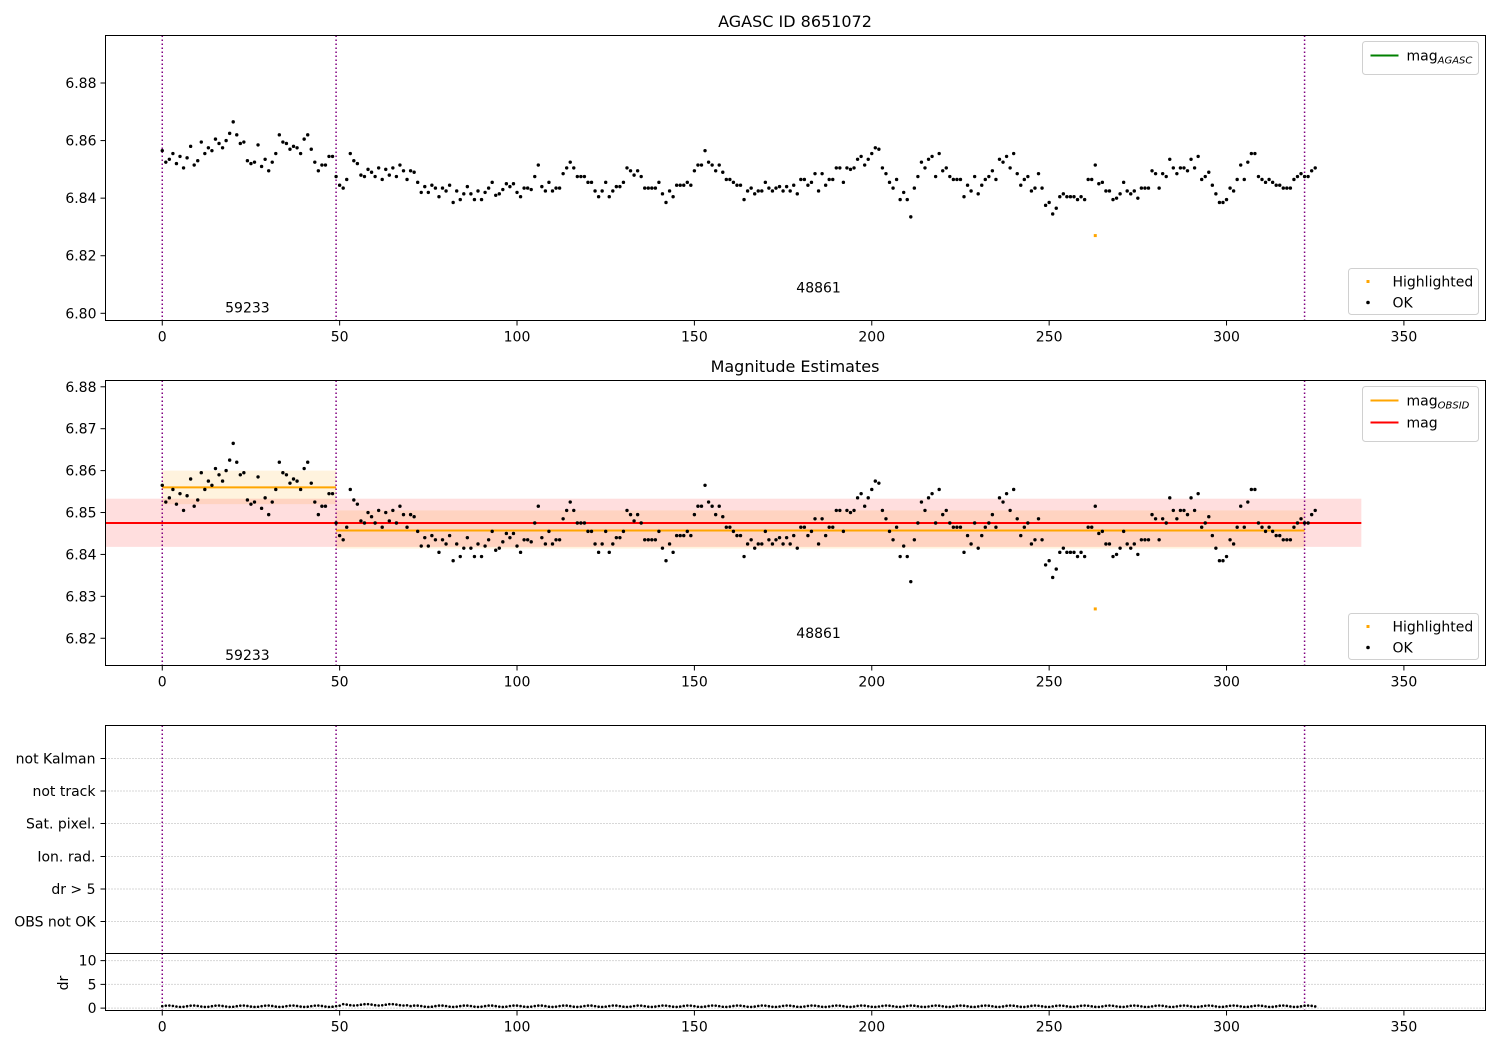  Describe the element at coordinates (1368, 626) in the screenshot. I see `legend-marker` at that location.